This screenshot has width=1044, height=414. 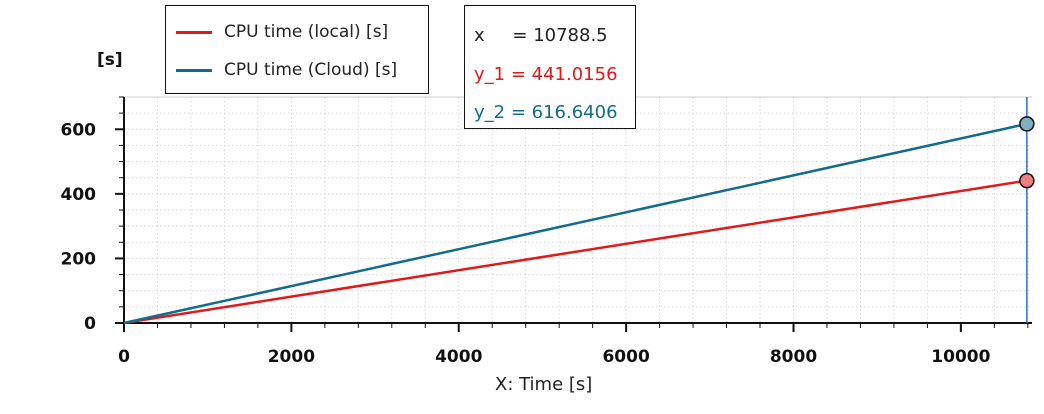 What do you see at coordinates (79, 195) in the screenshot?
I see `y-tick-label: 400` at bounding box center [79, 195].